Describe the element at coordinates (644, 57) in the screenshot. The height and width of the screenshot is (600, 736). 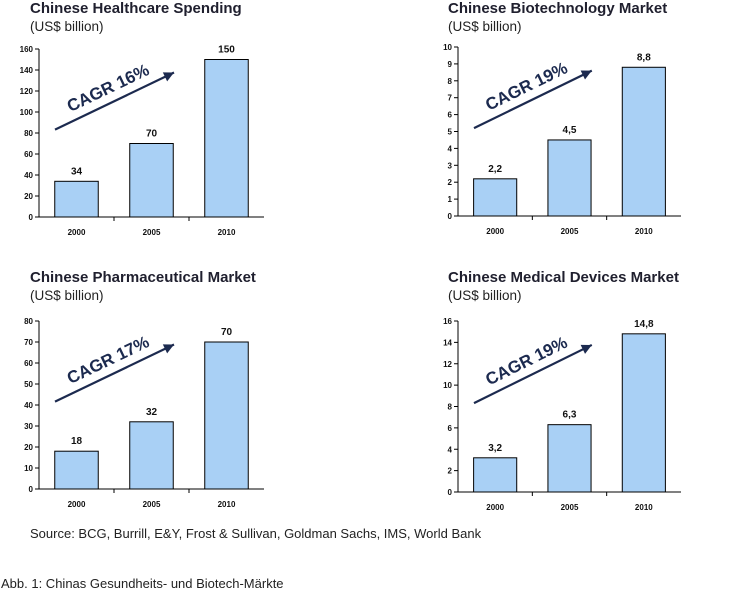
I see `data-label: 8,8` at that location.